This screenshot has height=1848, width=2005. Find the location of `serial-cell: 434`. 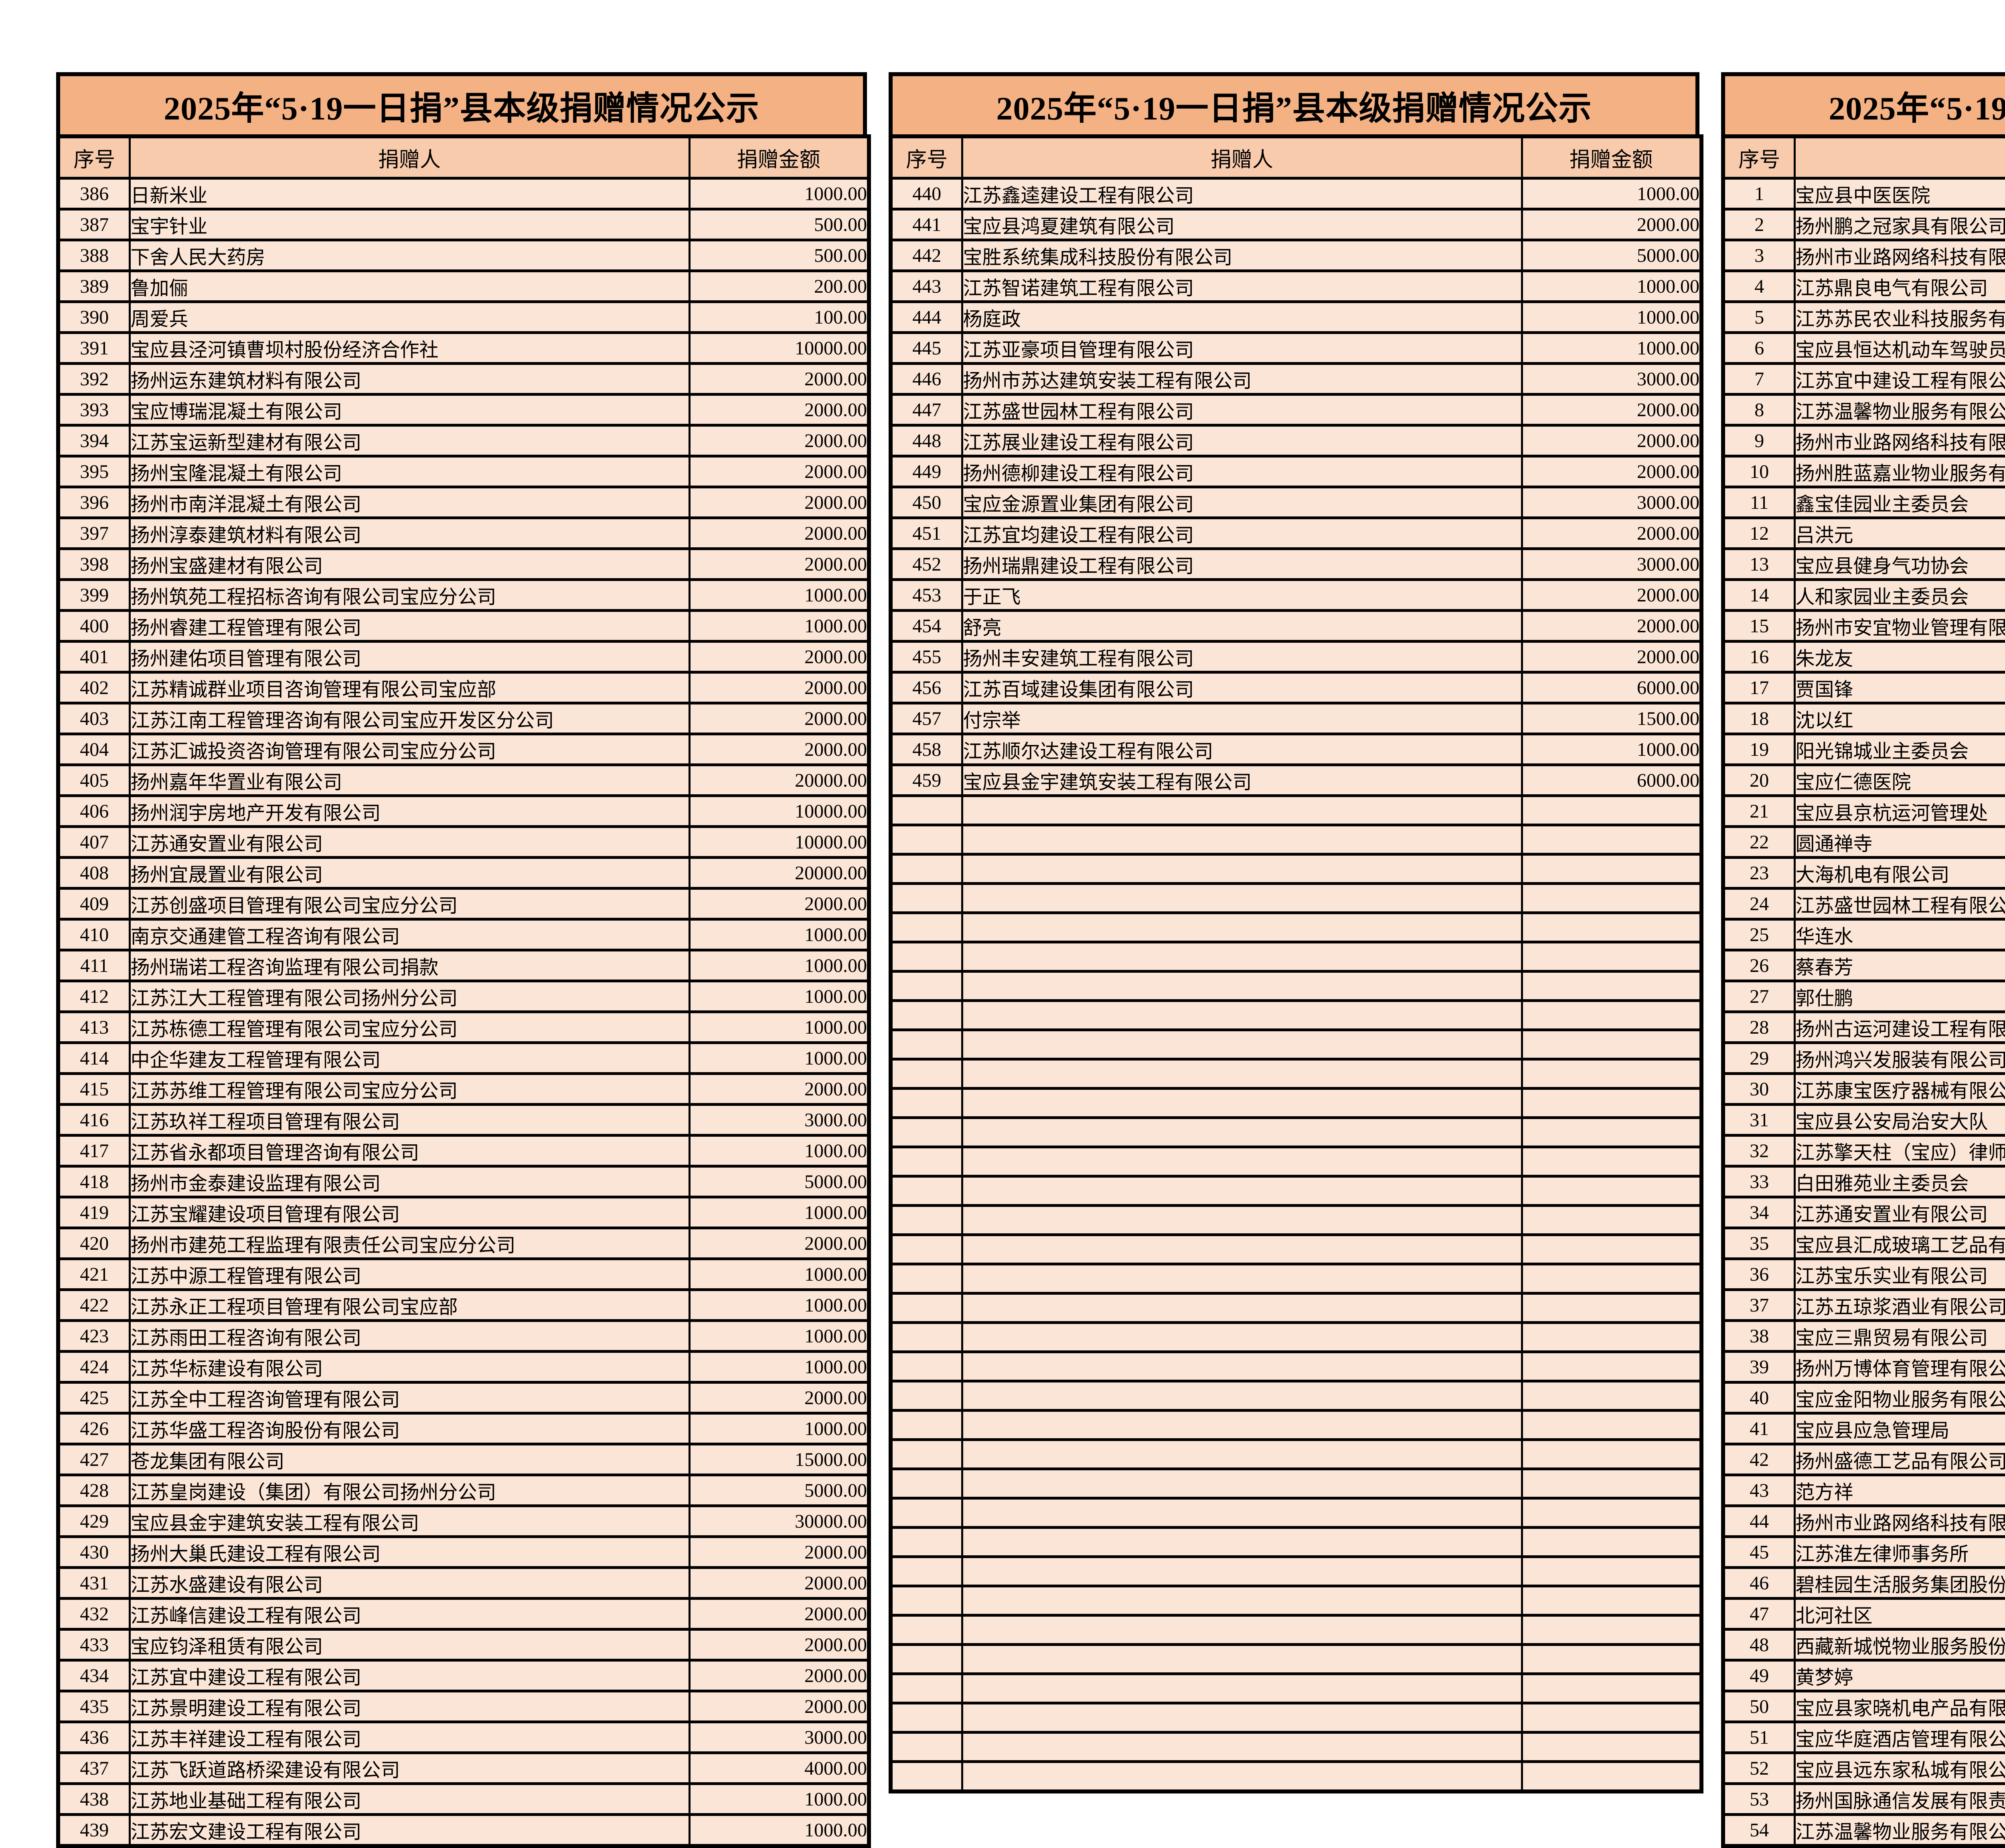

serial-cell: 434 is located at coordinates (94, 1675).